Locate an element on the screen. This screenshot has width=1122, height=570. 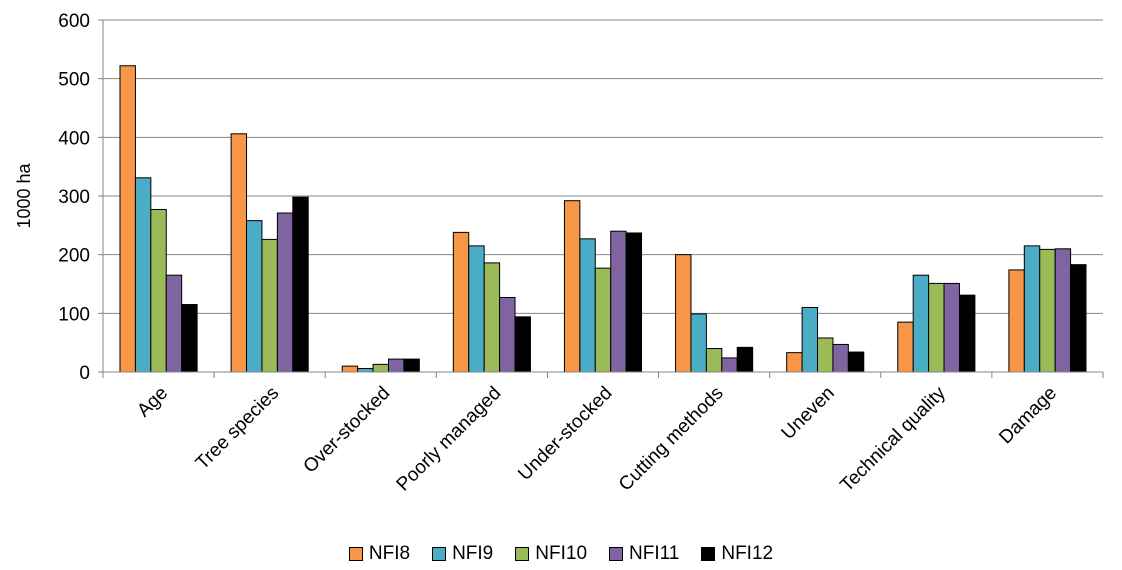
x-tick-label: Technical quality is located at coordinates (893, 439).